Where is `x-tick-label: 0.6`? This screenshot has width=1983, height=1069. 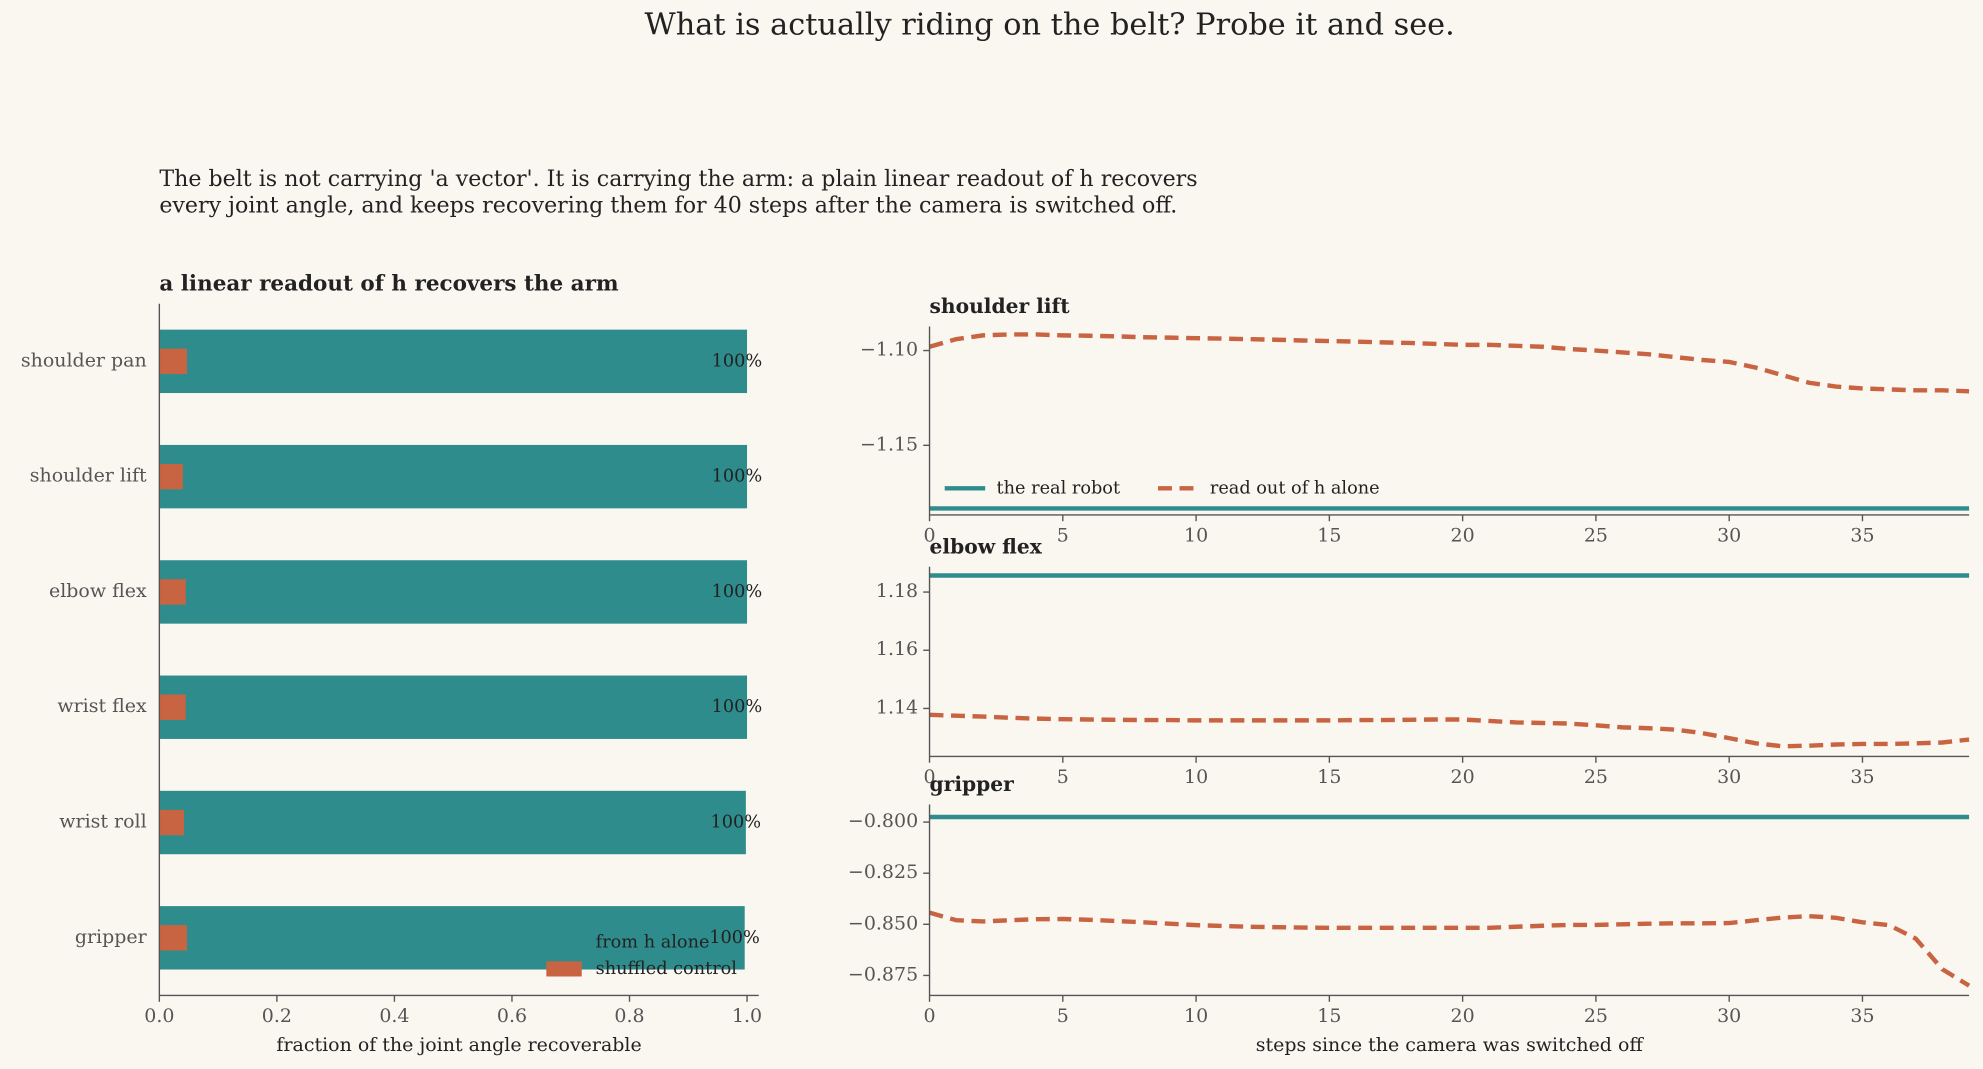 x-tick-label: 0.6 is located at coordinates (512, 1016).